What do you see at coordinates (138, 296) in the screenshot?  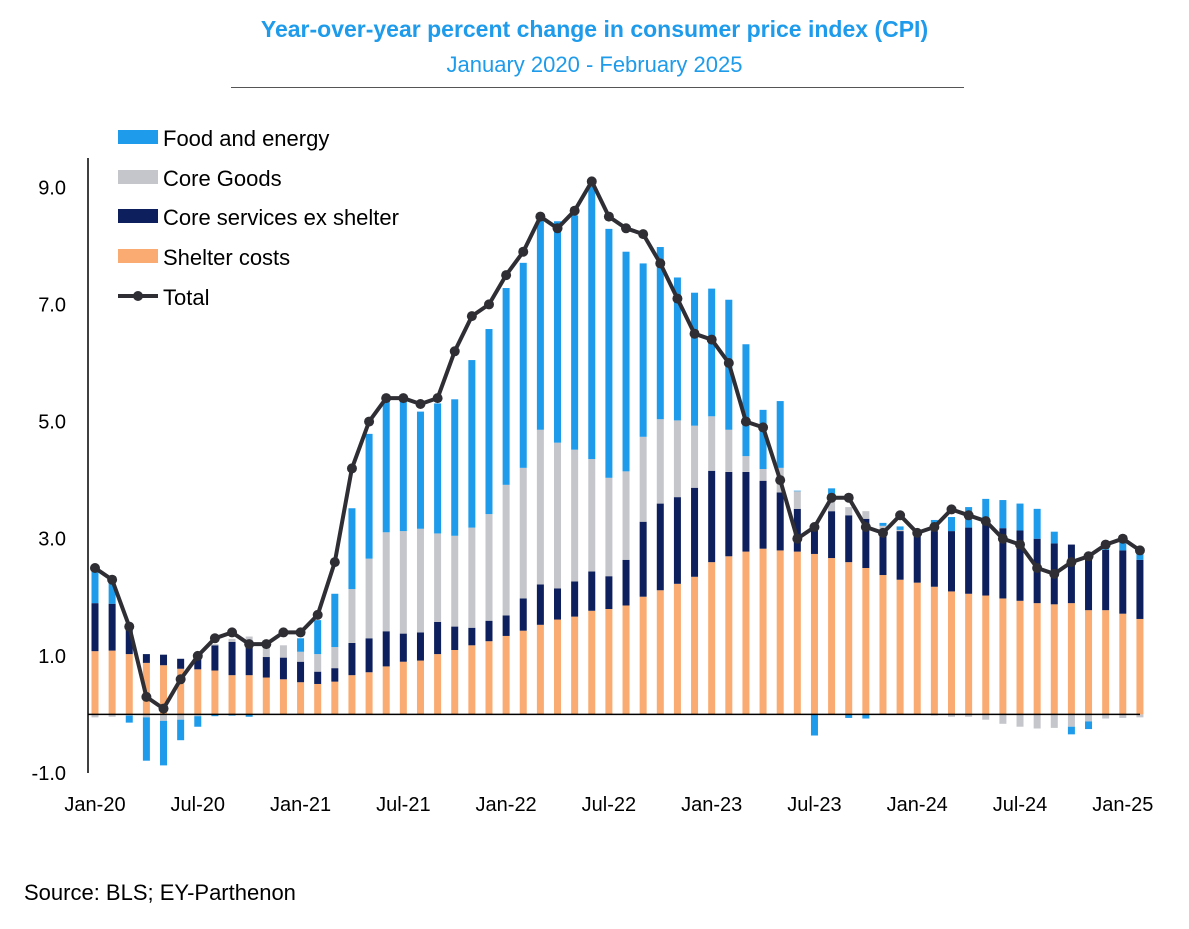 I see `legend-swatch-total-marker` at bounding box center [138, 296].